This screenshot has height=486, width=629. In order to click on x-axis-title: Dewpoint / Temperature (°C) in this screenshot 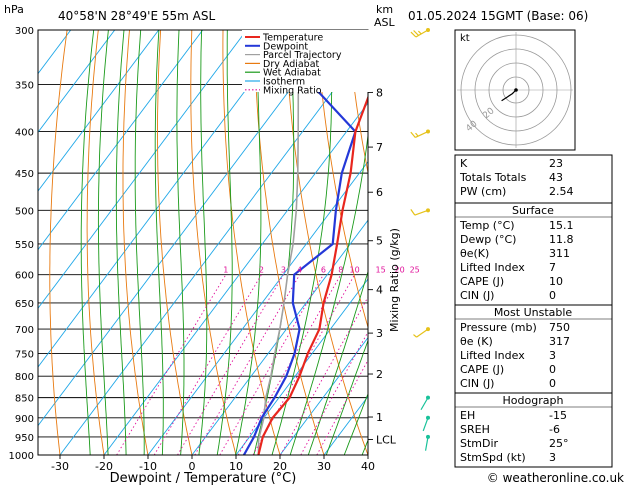, I will do `click(203, 478)`.